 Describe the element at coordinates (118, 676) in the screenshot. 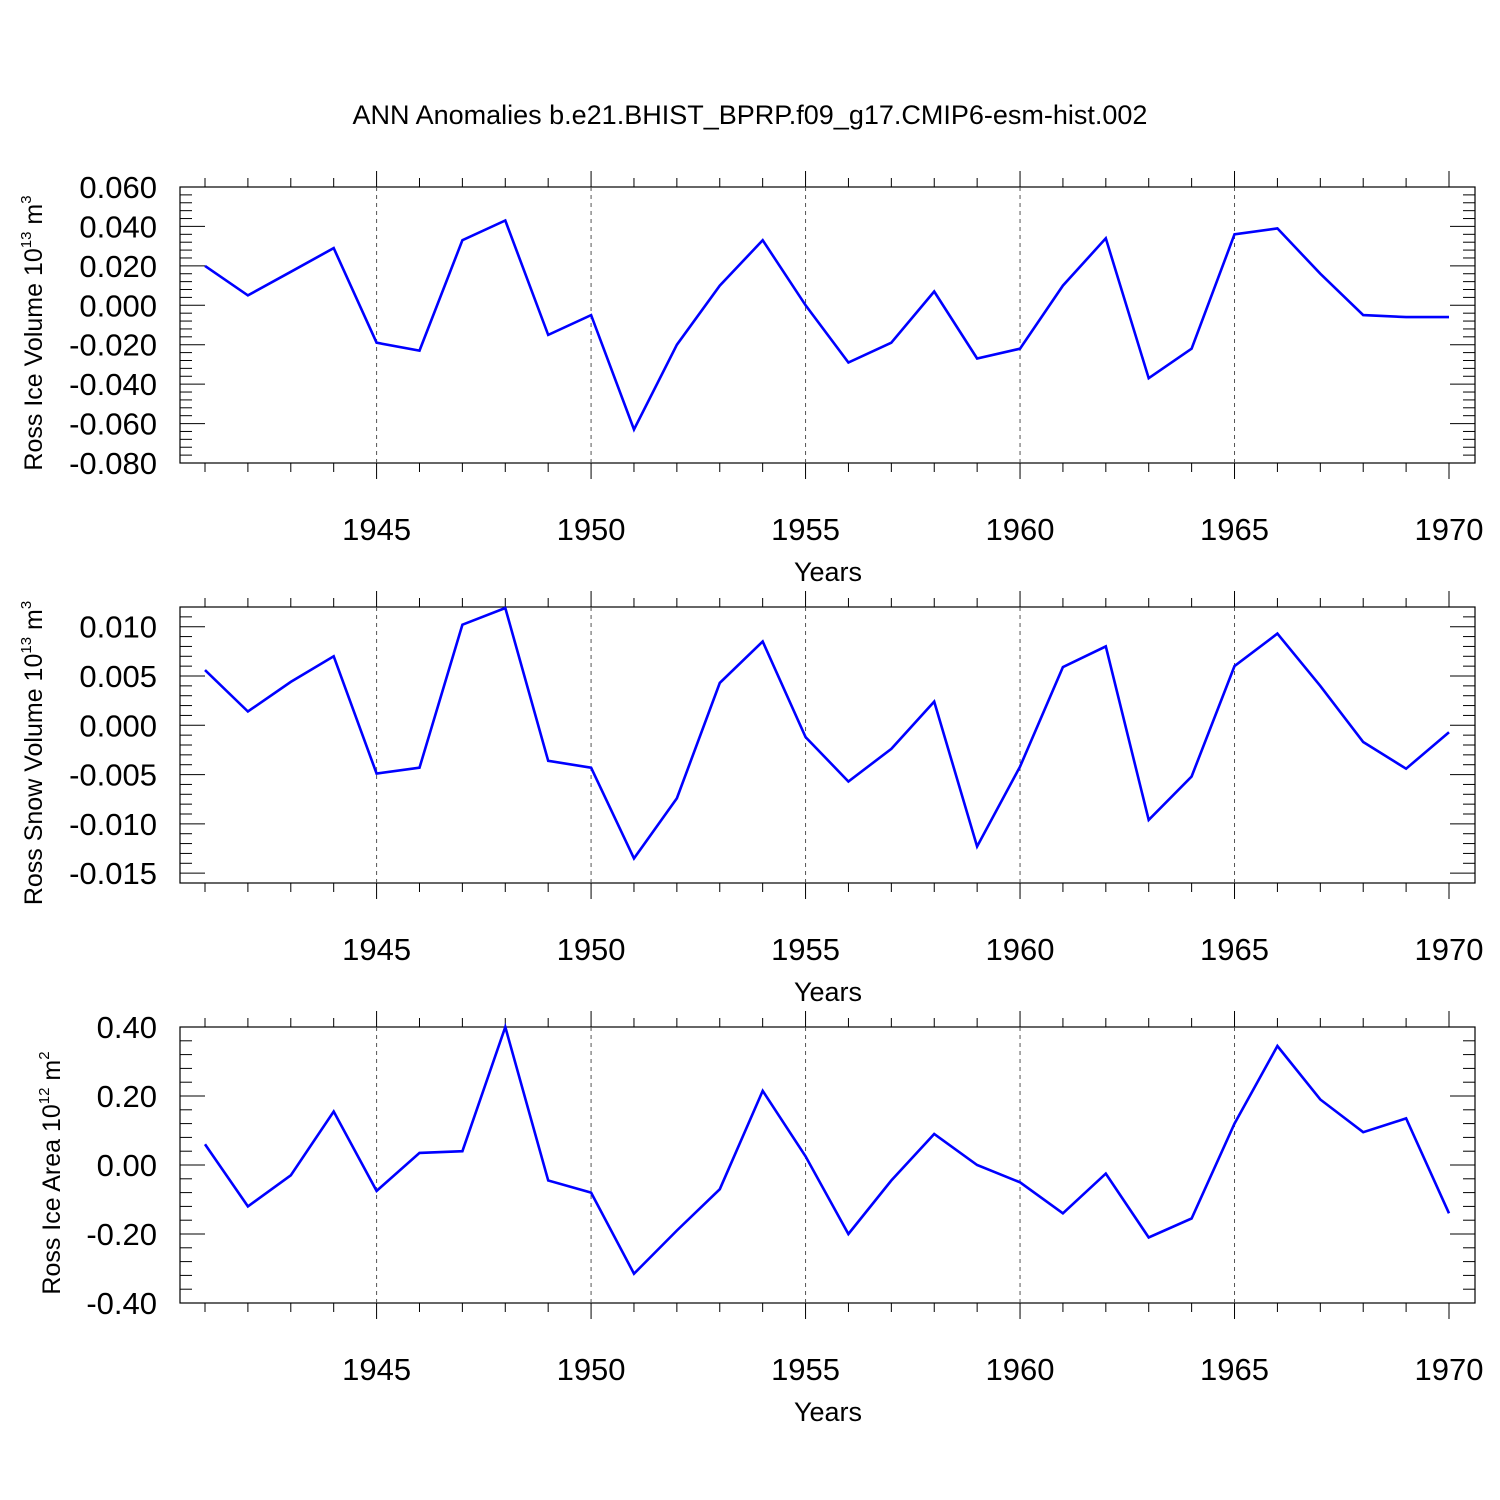

I see `y-tick-label: 0.005` at that location.